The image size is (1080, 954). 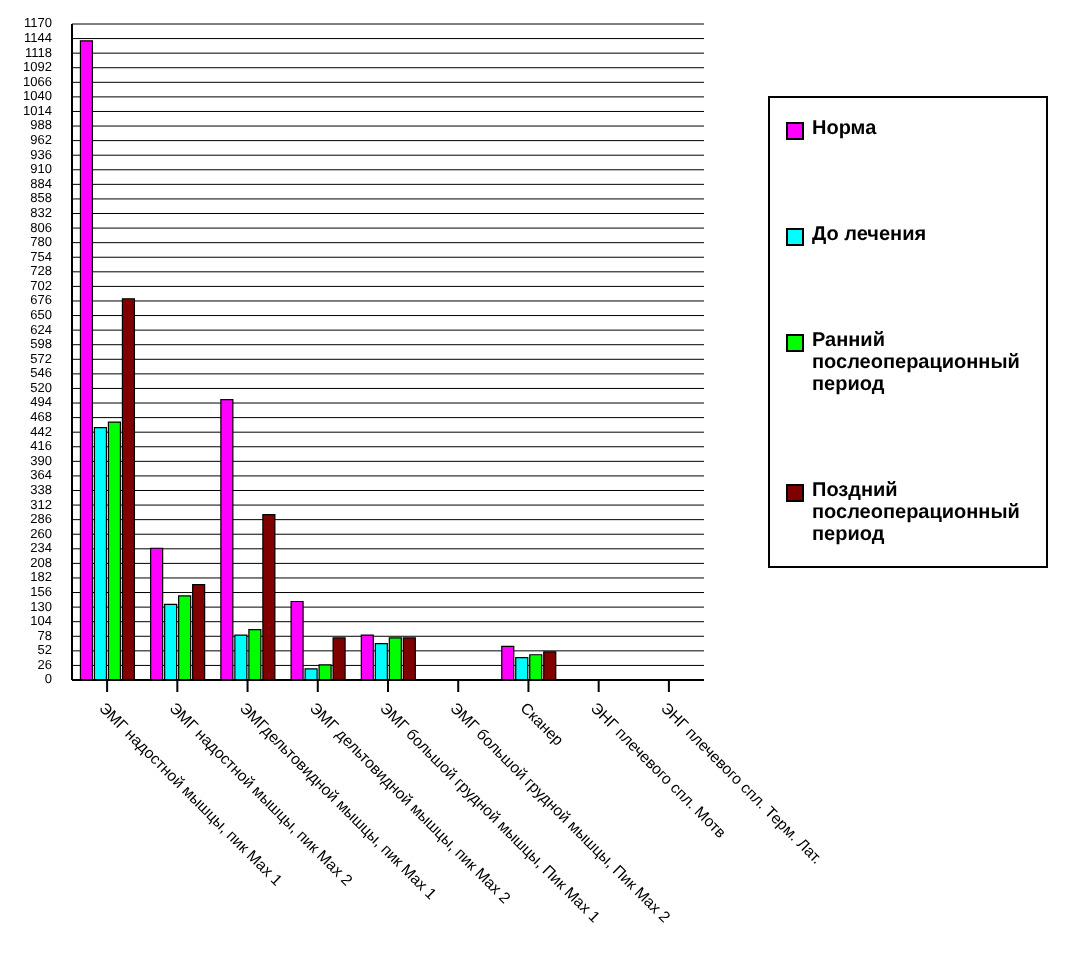 What do you see at coordinates (844, 129) in the screenshot?
I see `legend-label: Норма` at bounding box center [844, 129].